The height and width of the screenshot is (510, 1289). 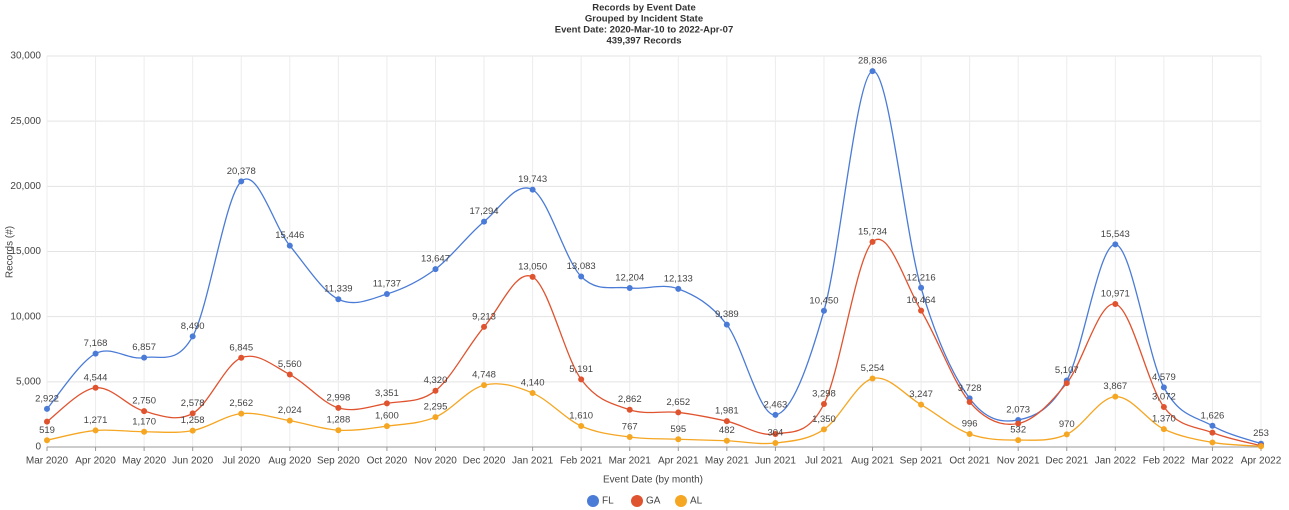 What do you see at coordinates (241, 347) in the screenshot?
I see `data-label: 6,845` at bounding box center [241, 347].